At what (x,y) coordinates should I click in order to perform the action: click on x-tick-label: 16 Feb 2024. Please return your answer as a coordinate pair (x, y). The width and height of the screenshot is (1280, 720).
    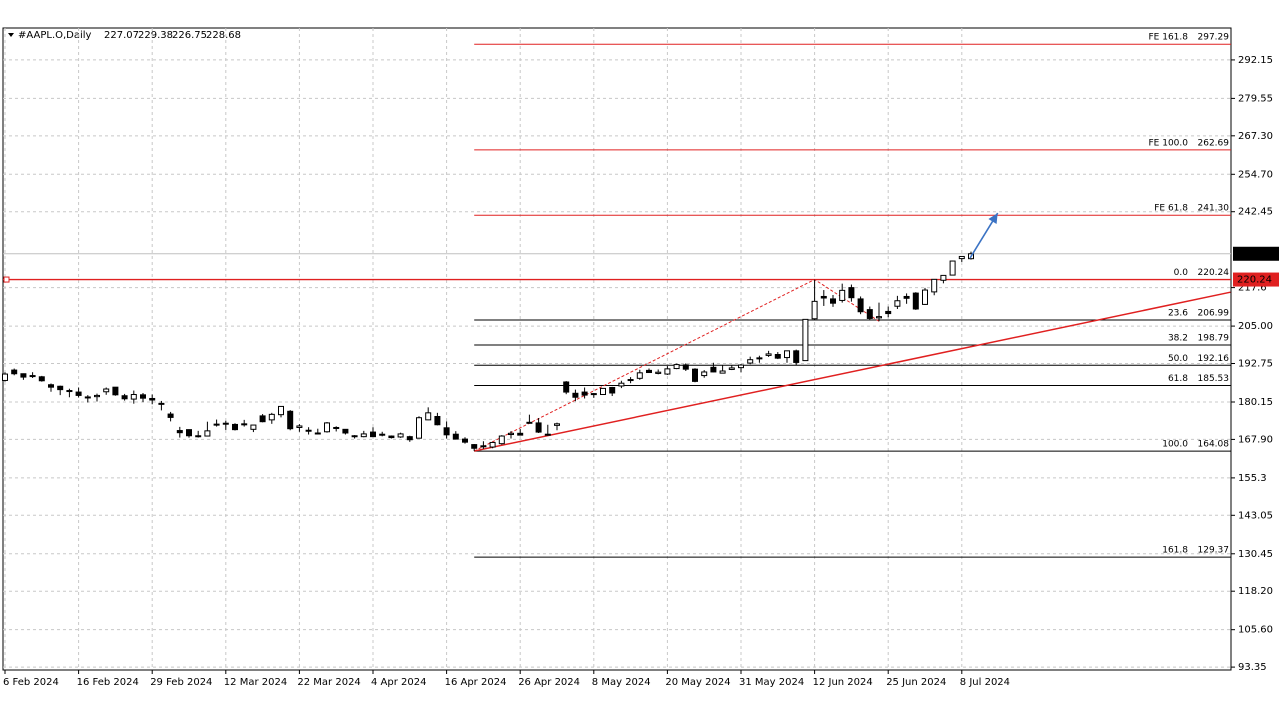
    Looking at the image, I should click on (108, 682).